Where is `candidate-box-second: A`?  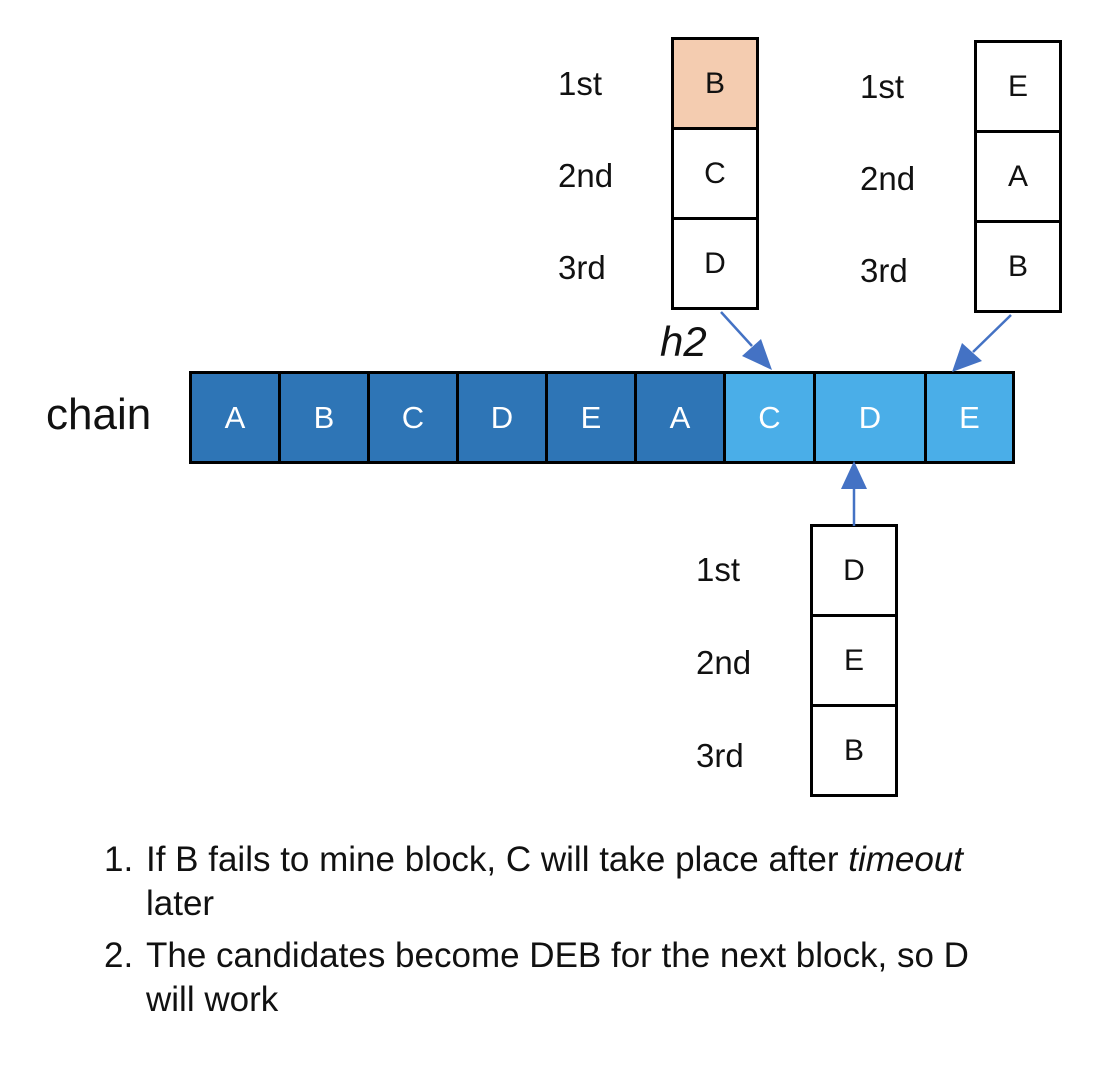
candidate-box-second: A is located at coordinates (1018, 176).